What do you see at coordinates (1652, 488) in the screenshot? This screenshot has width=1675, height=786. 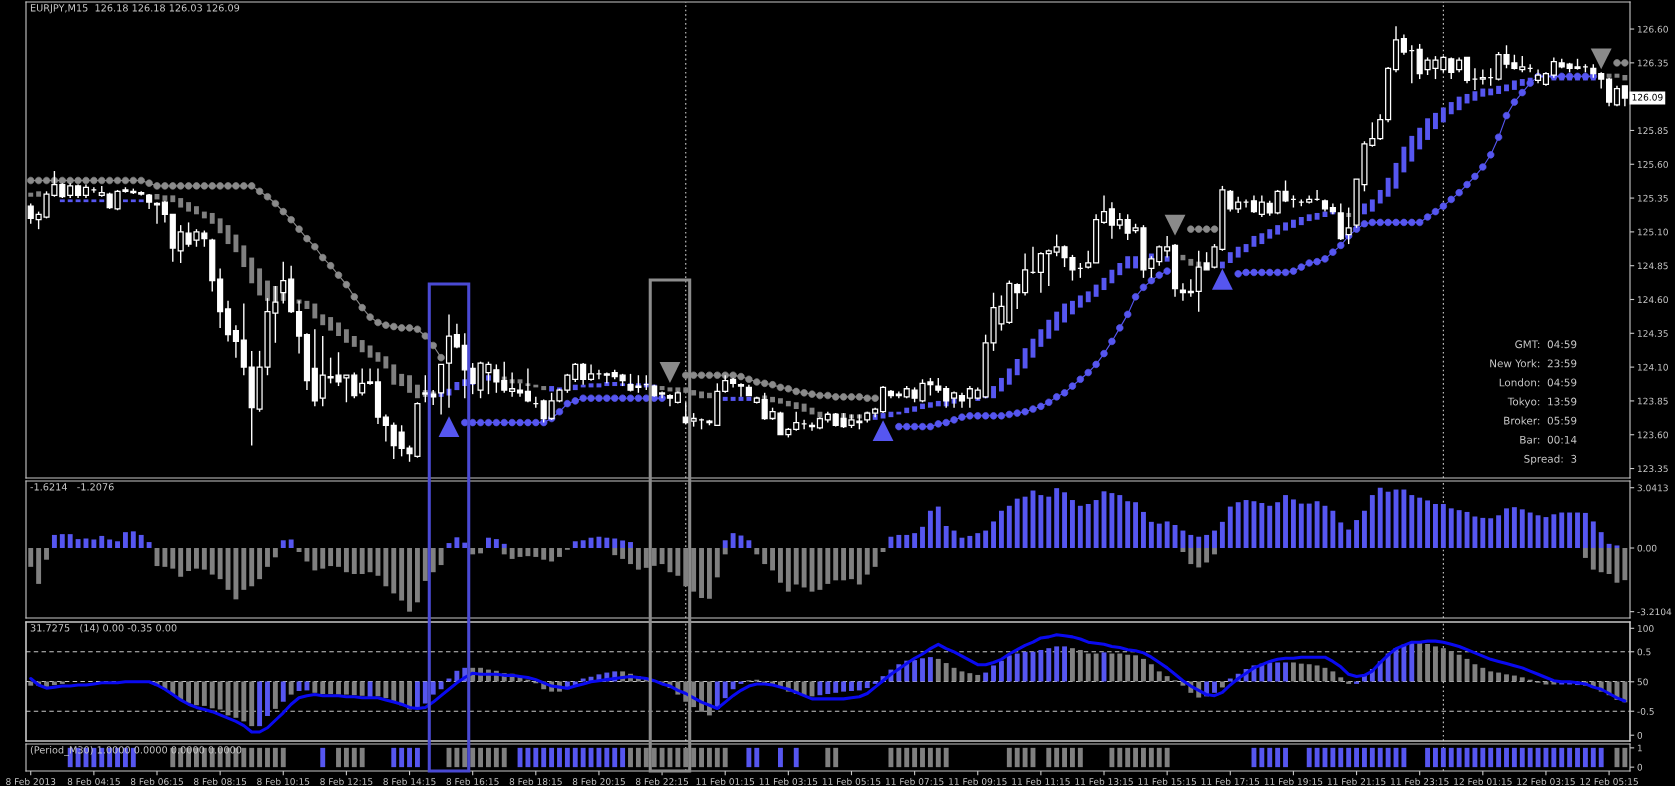 I see `y-tick-label: 3.0413` at bounding box center [1652, 488].